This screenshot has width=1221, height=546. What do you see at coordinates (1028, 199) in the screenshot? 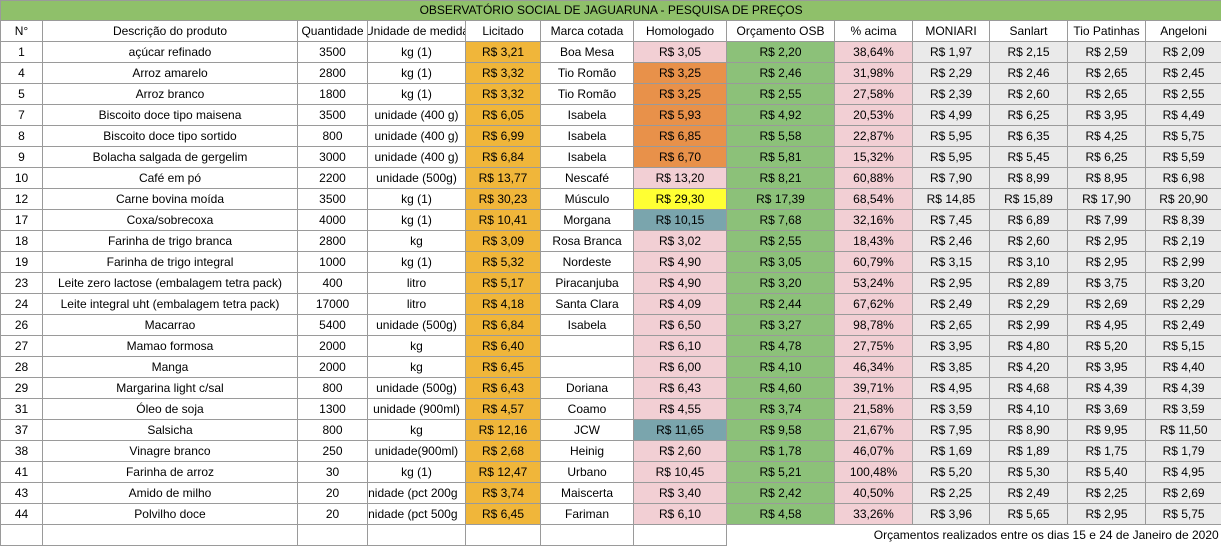
I see `cell-sanlart: R$ 15,89` at bounding box center [1028, 199].